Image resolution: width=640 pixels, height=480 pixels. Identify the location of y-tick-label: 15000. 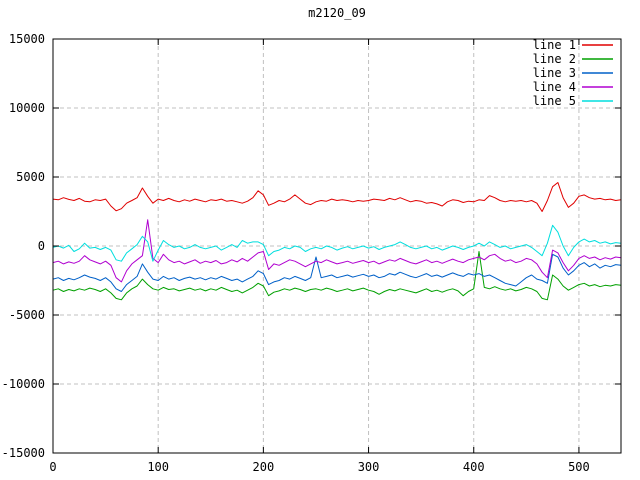
(27, 39).